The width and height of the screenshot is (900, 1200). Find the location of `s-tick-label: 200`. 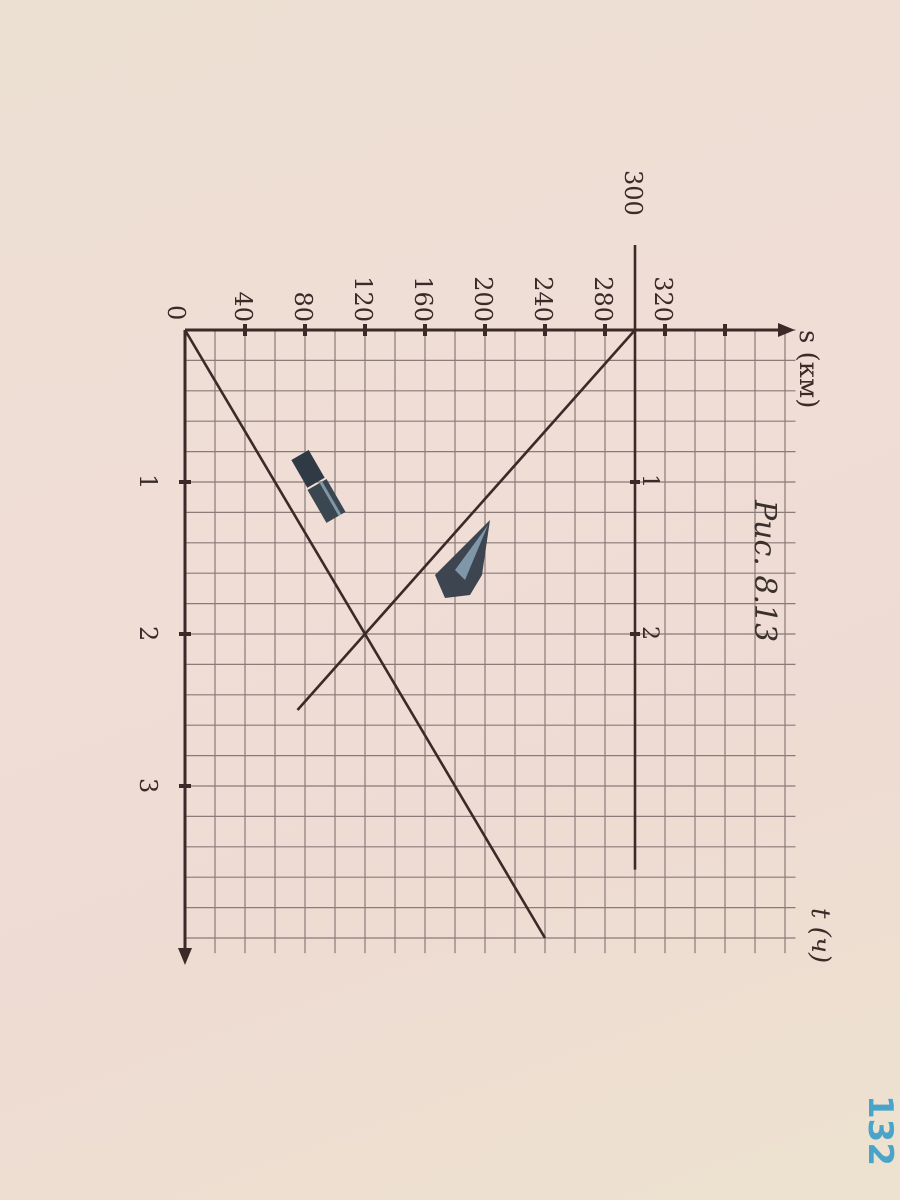

s-tick-label: 200 is located at coordinates (483, 299).